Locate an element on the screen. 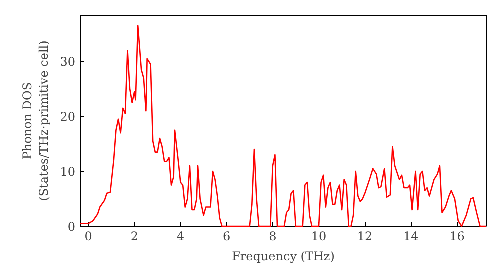  x-tick-label: 0 is located at coordinates (88, 237).